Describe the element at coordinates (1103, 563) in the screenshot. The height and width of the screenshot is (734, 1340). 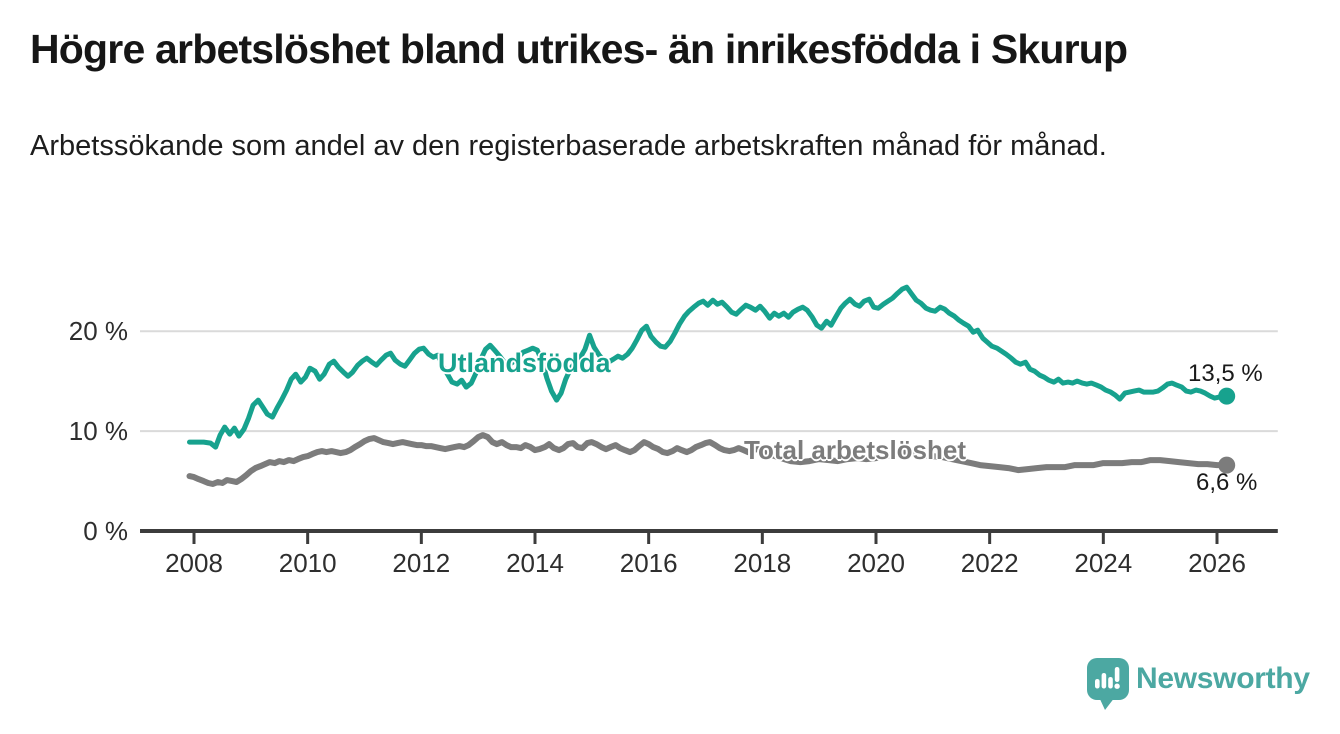
I see `x-tick-label: 2024` at that location.